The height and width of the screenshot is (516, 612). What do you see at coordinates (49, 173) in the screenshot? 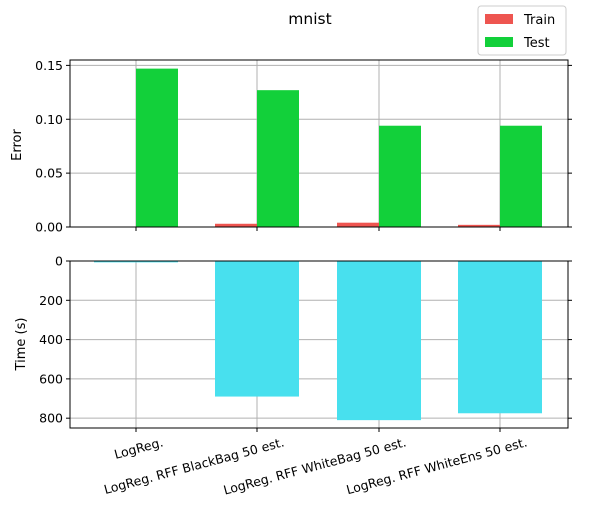
I see `y-tick-label: 0.05` at bounding box center [49, 173].